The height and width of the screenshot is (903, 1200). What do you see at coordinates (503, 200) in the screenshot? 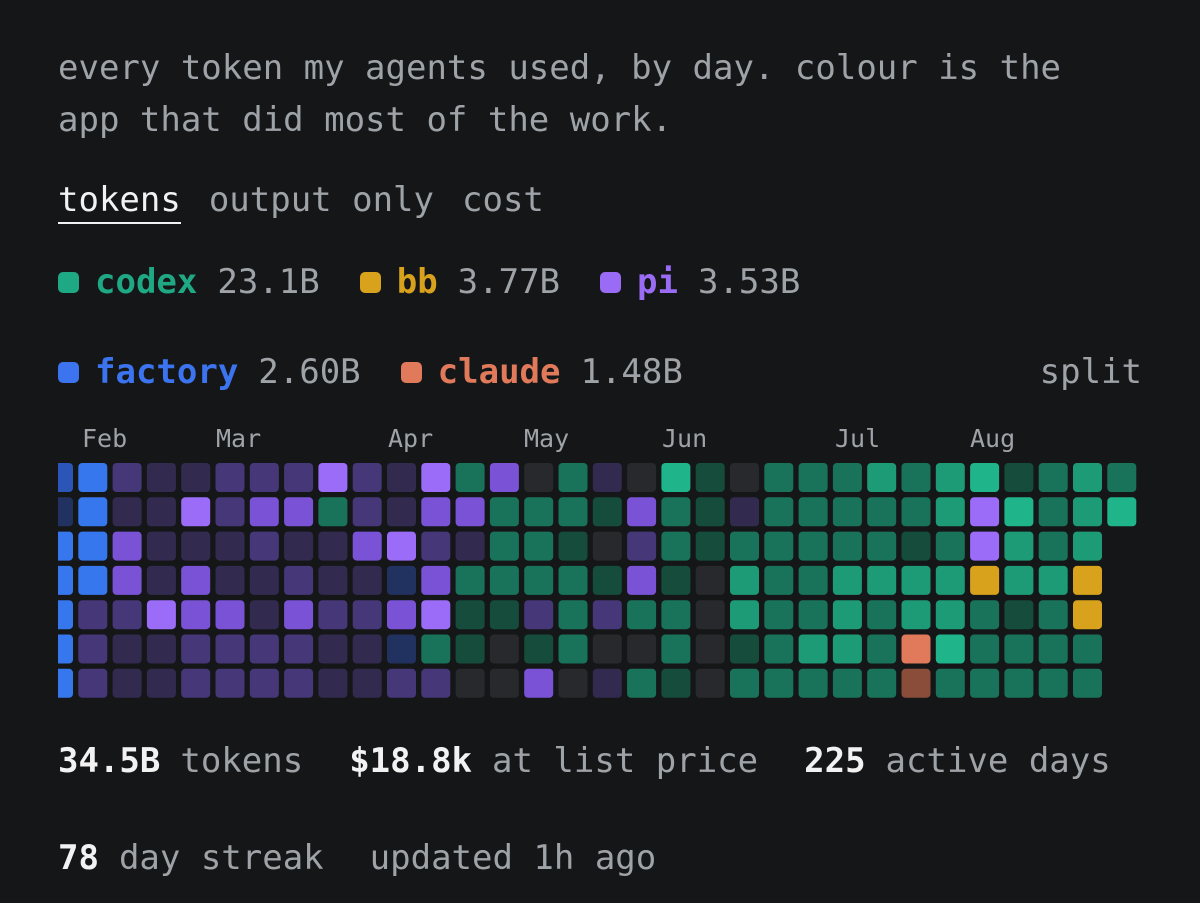
I see `tab: cost` at bounding box center [503, 200].